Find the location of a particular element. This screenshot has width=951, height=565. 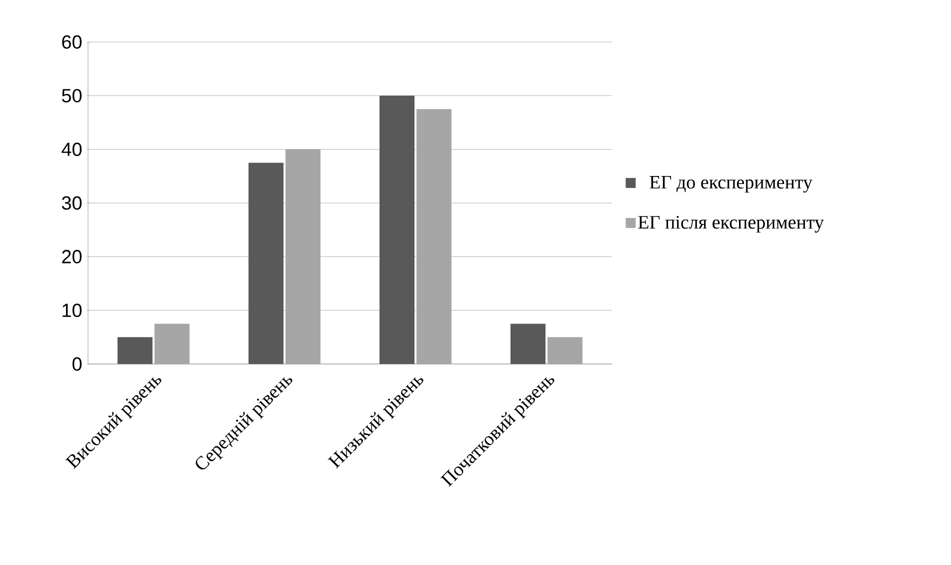

y-tick-label: 30 is located at coordinates (72, 203).